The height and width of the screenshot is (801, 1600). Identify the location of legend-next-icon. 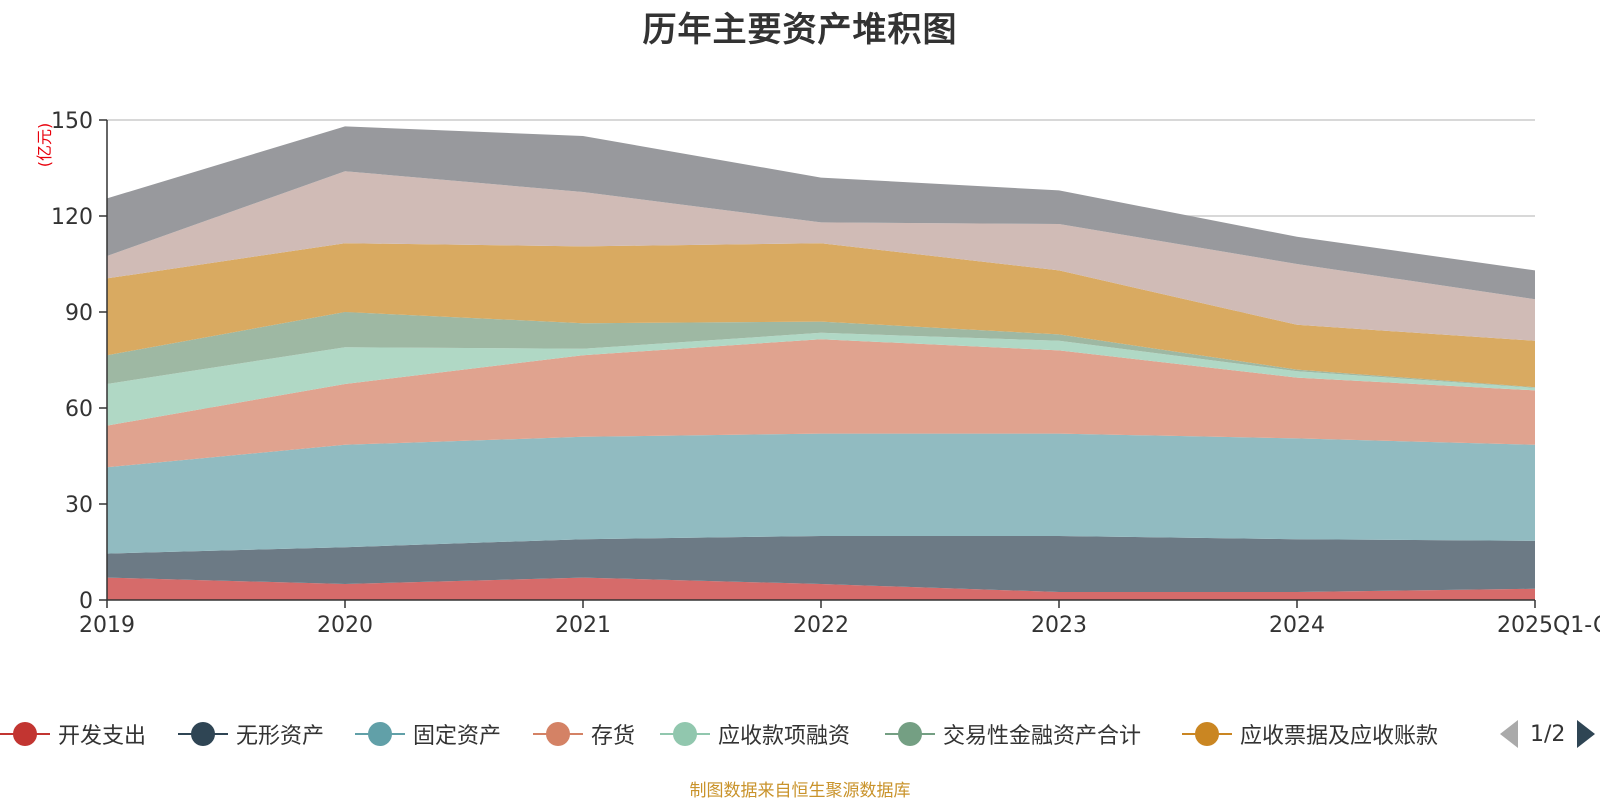
(1586, 734).